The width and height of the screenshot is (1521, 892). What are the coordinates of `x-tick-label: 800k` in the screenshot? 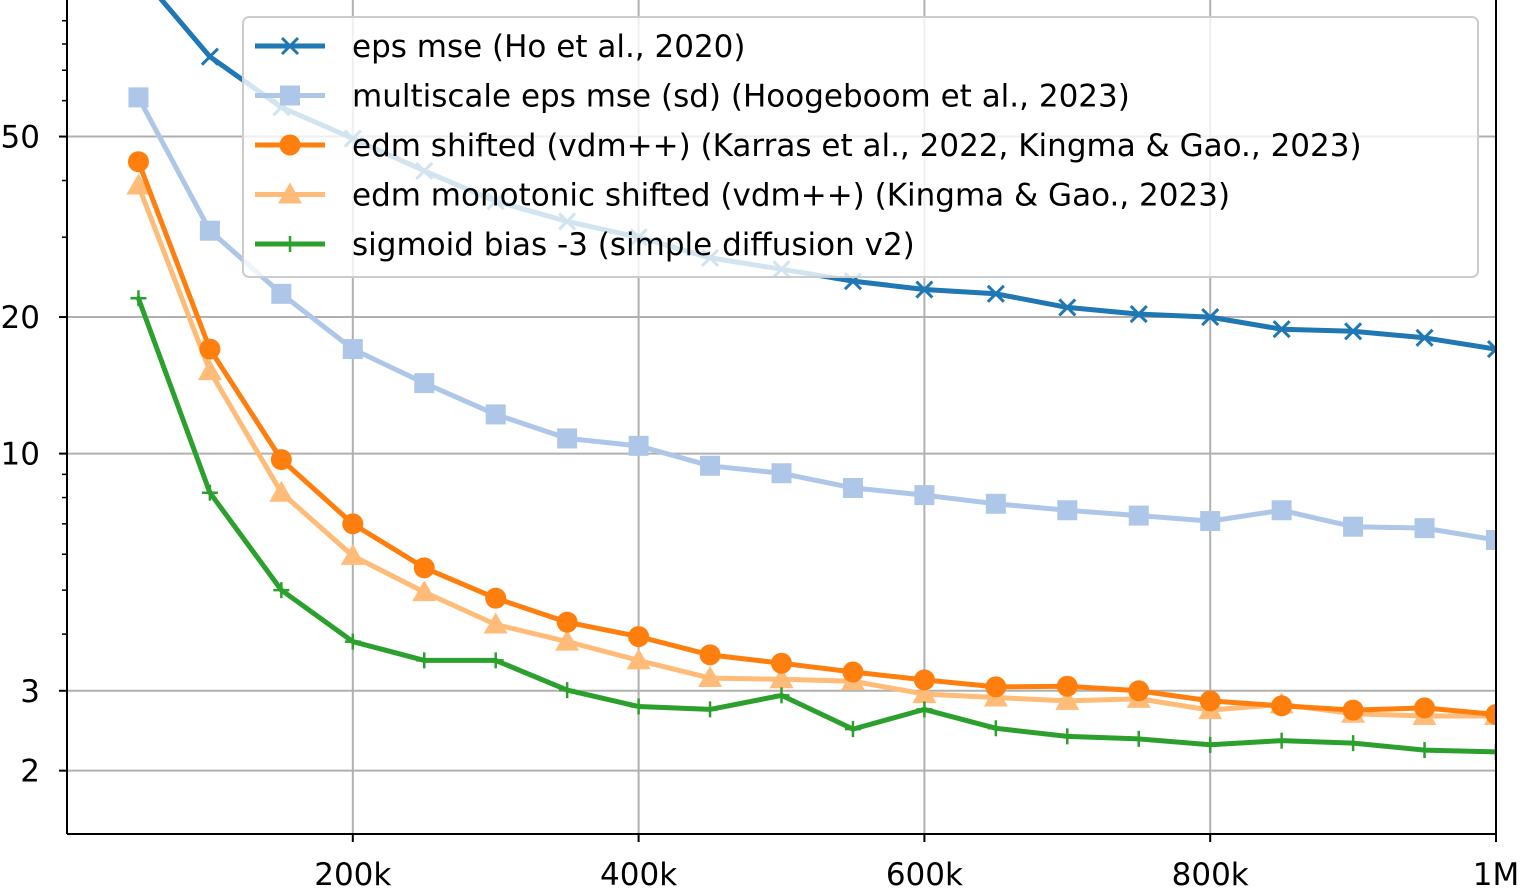 It's located at (1210, 874).